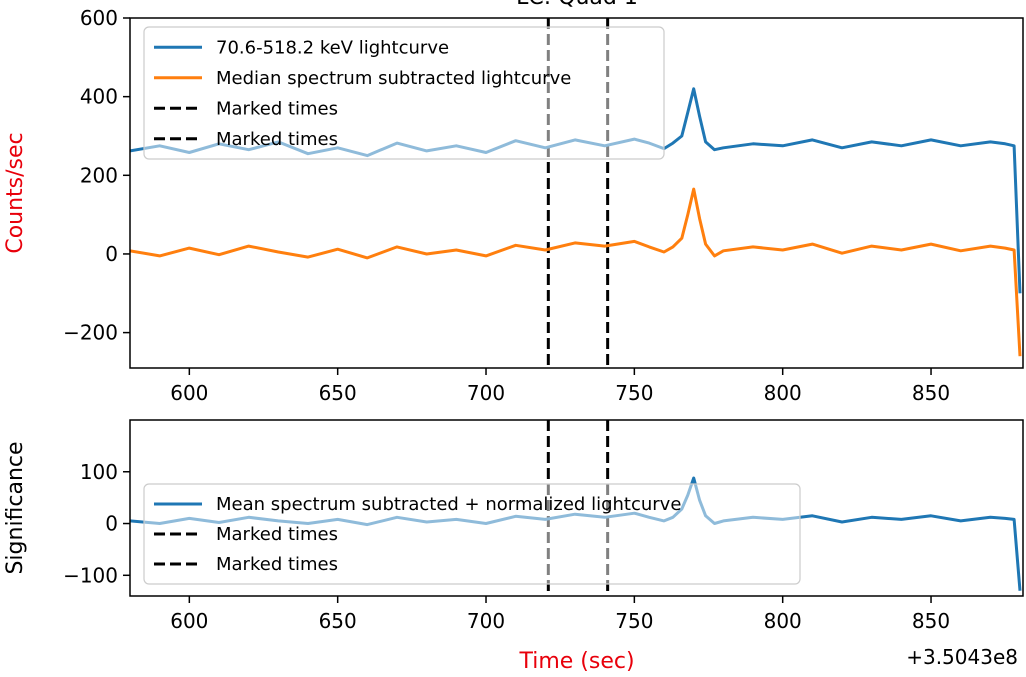  What do you see at coordinates (111, 254) in the screenshot?
I see `top-y-tick-label-0: 0` at bounding box center [111, 254].